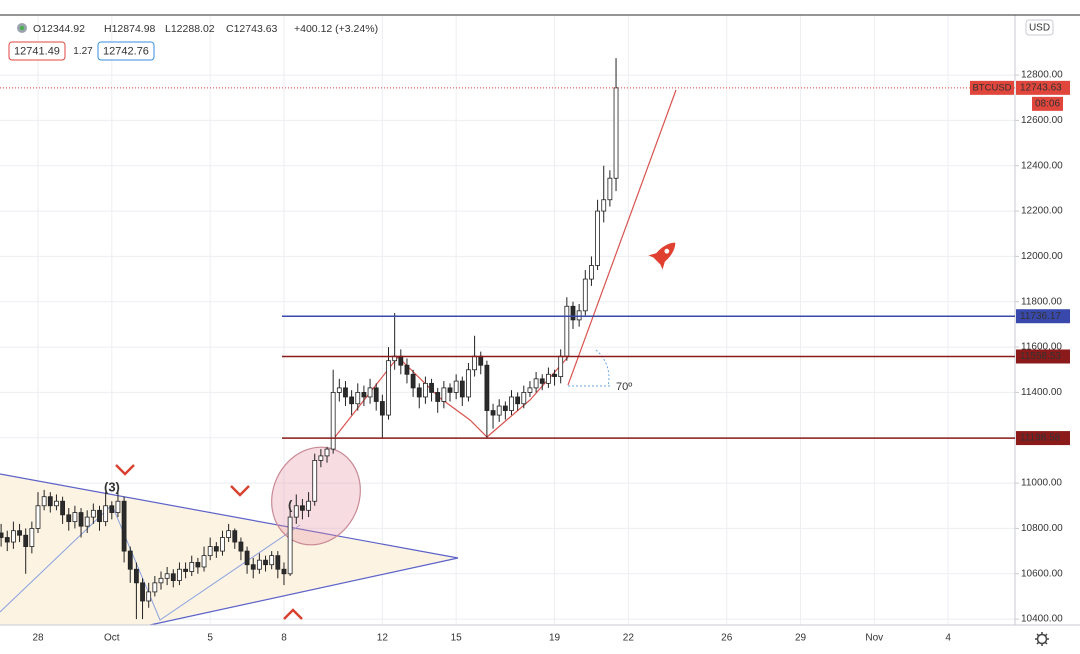 The width and height of the screenshot is (1080, 654). Describe the element at coordinates (1042, 573) in the screenshot. I see `y-tick-label: 10600.00` at that location.